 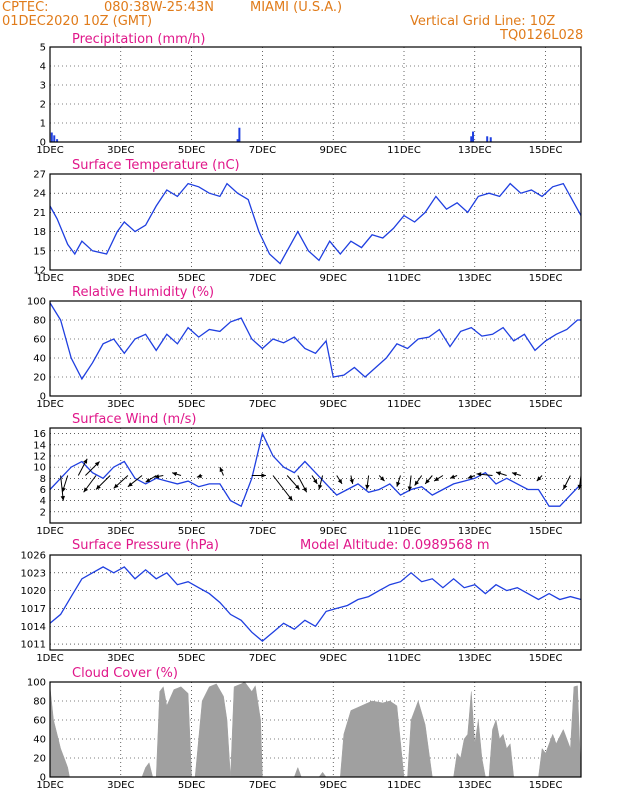 I want to click on rh-ytick-label: 100, so click(x=36, y=302).